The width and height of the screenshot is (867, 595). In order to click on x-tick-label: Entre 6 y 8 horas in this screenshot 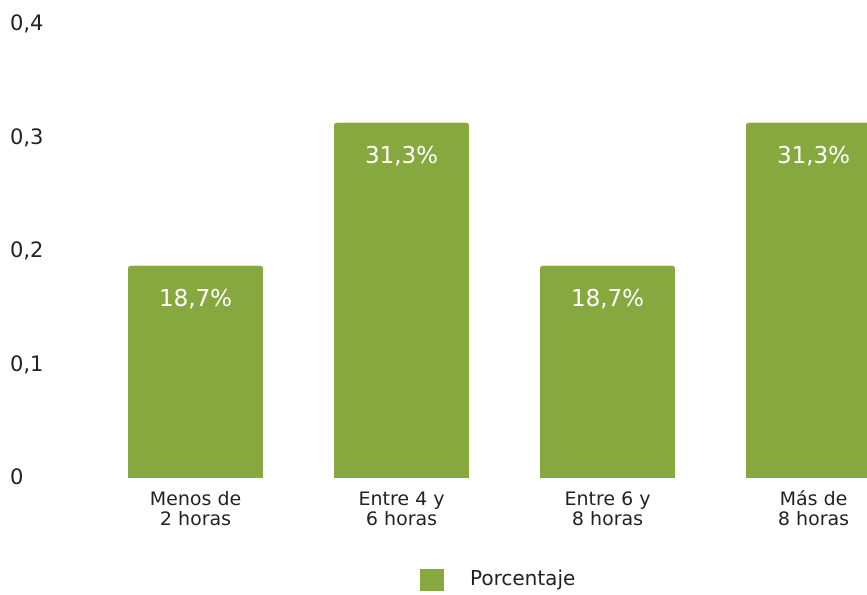, I will do `click(607, 509)`.